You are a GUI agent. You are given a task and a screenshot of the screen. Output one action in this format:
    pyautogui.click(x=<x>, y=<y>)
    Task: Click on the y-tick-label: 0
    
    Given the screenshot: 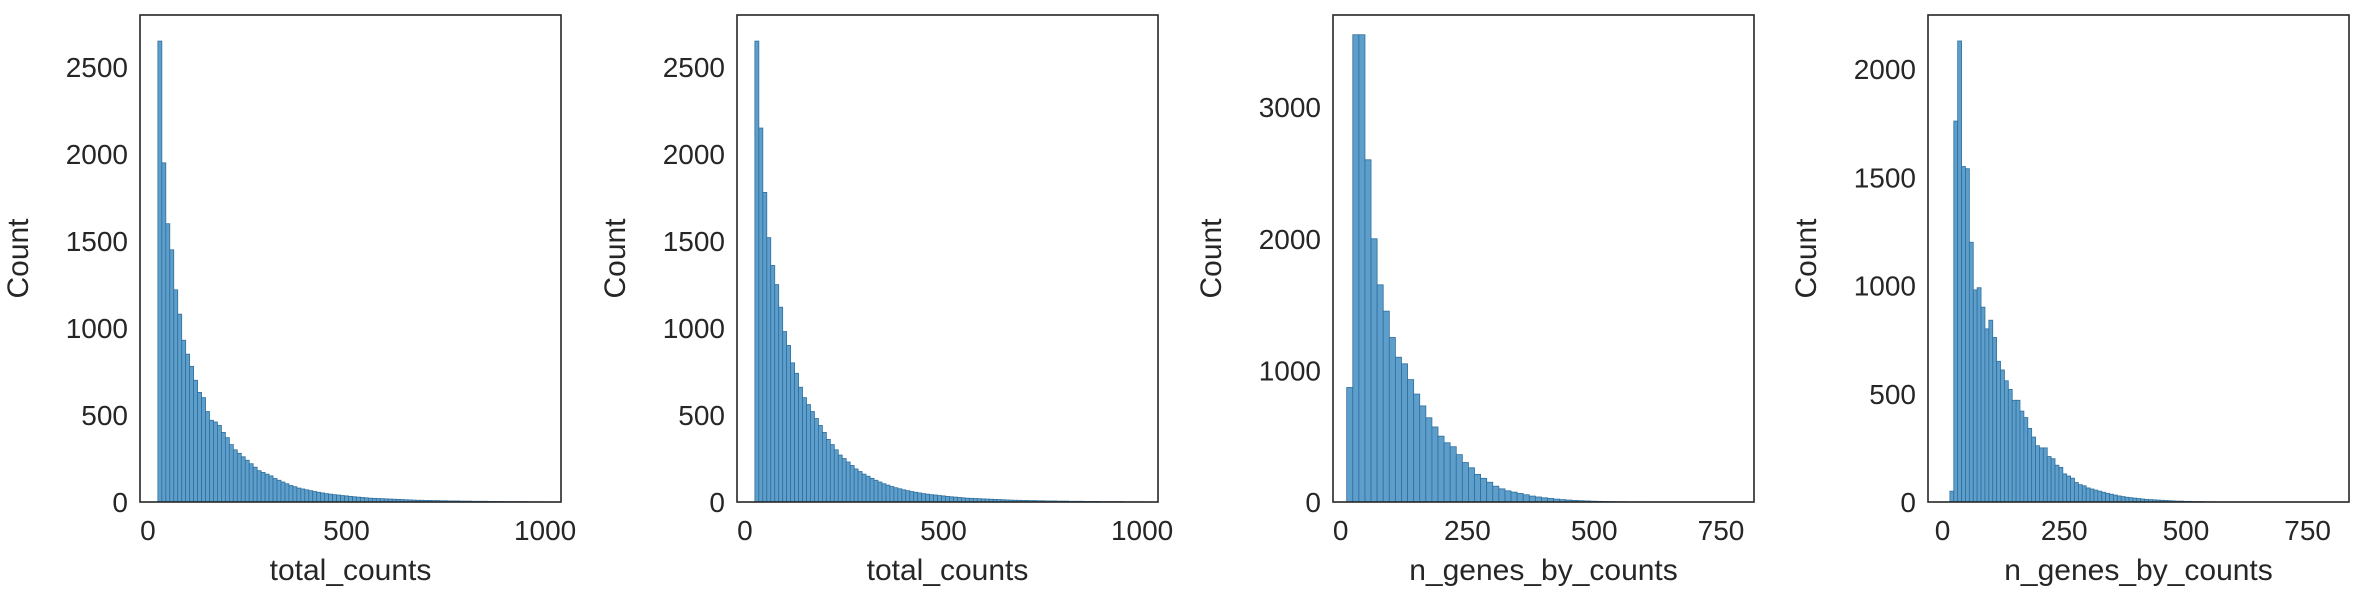 What is the action you would take?
    pyautogui.click(x=717, y=502)
    